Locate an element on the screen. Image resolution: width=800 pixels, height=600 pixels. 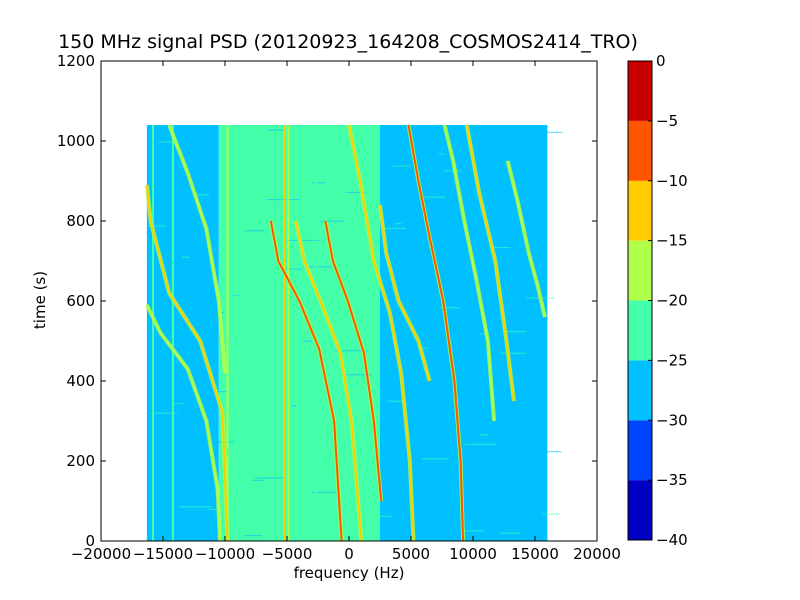
colorbar-tick-label: −15 is located at coordinates (672, 241).